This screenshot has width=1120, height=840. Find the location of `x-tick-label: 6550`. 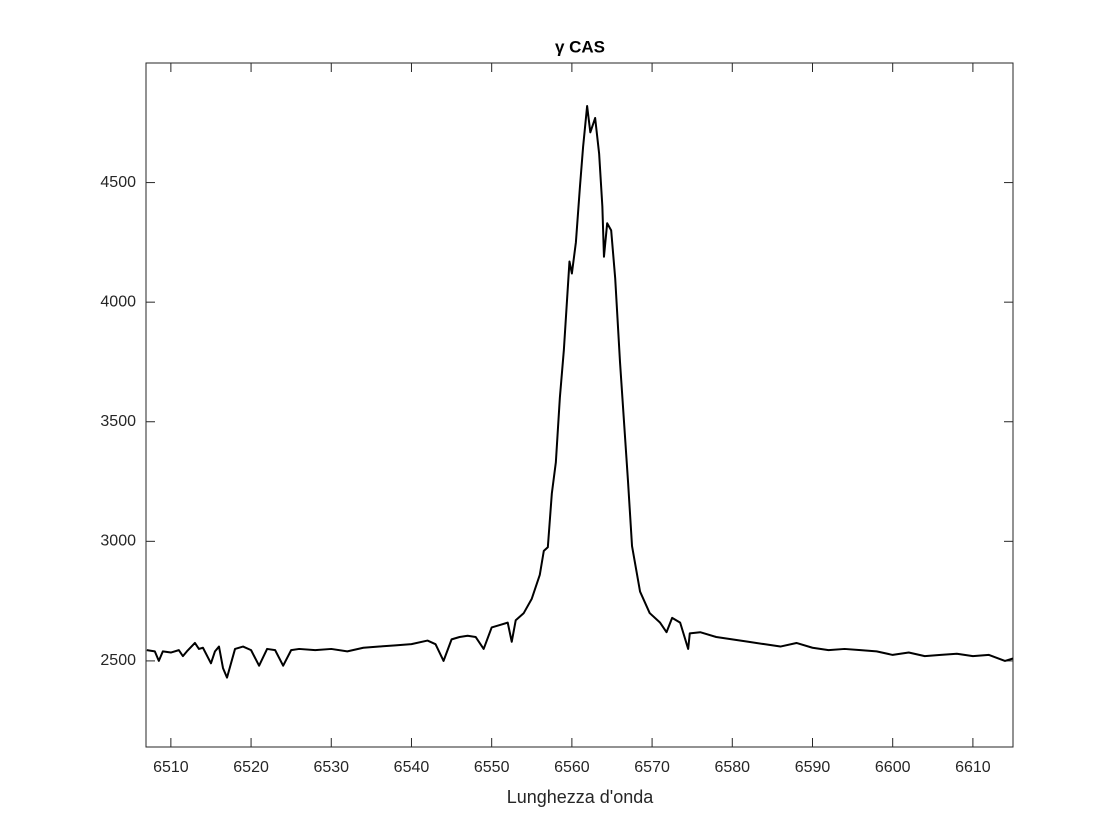

x-tick-label: 6550 is located at coordinates (492, 767).